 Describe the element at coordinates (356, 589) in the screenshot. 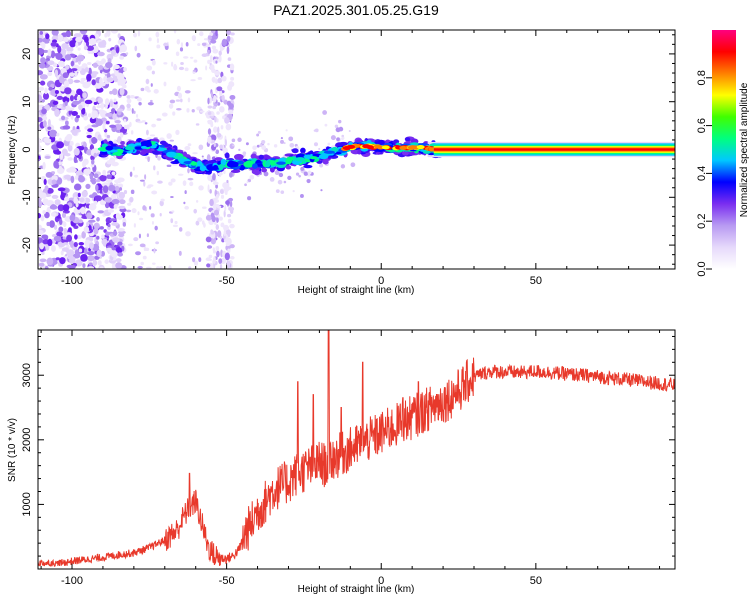

I see `snr-x-axis-label: Height of straight line (km)` at that location.